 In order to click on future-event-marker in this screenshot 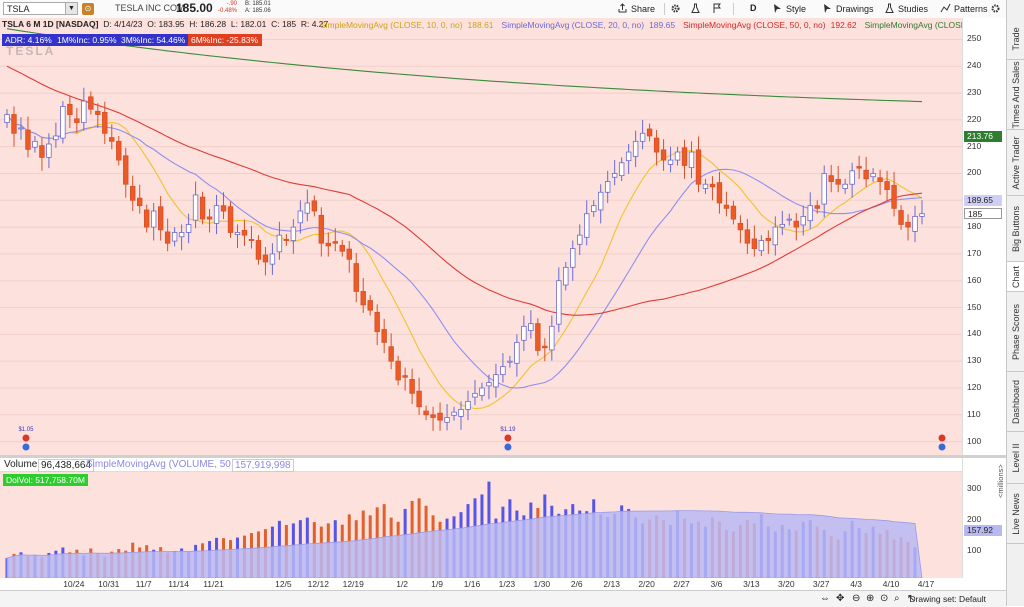, I will do `click(942, 442)`.